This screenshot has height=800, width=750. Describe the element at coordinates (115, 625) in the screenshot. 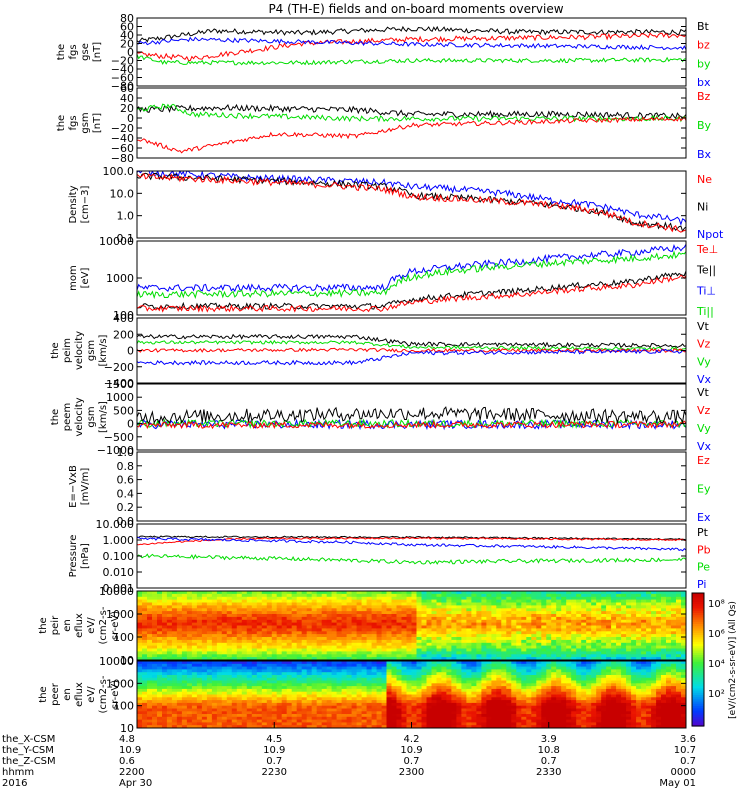

I see `y-axis-label: sr-eV)` at that location.